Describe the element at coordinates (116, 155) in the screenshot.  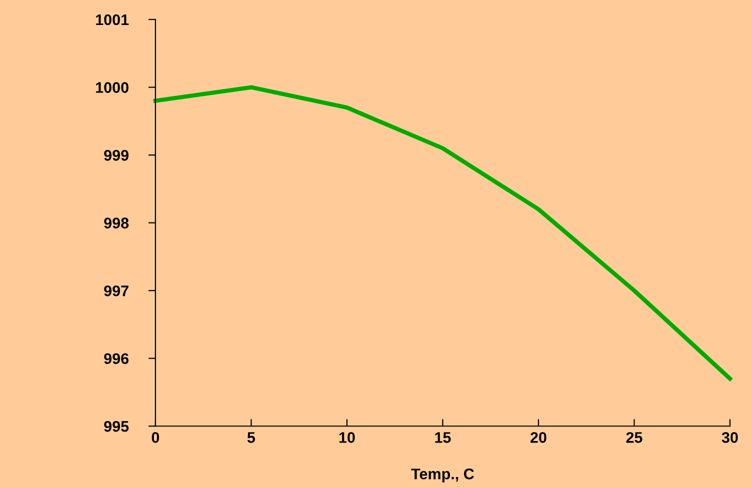
I see `y-tick-label: 999` at that location.